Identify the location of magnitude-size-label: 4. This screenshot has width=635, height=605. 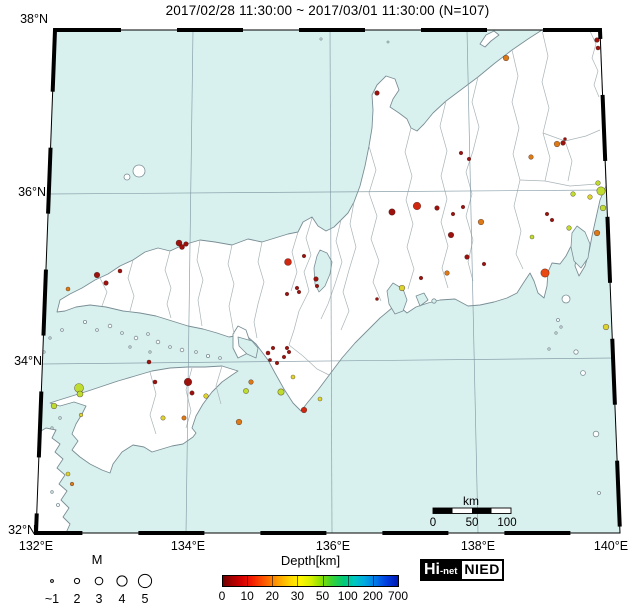
(122, 598).